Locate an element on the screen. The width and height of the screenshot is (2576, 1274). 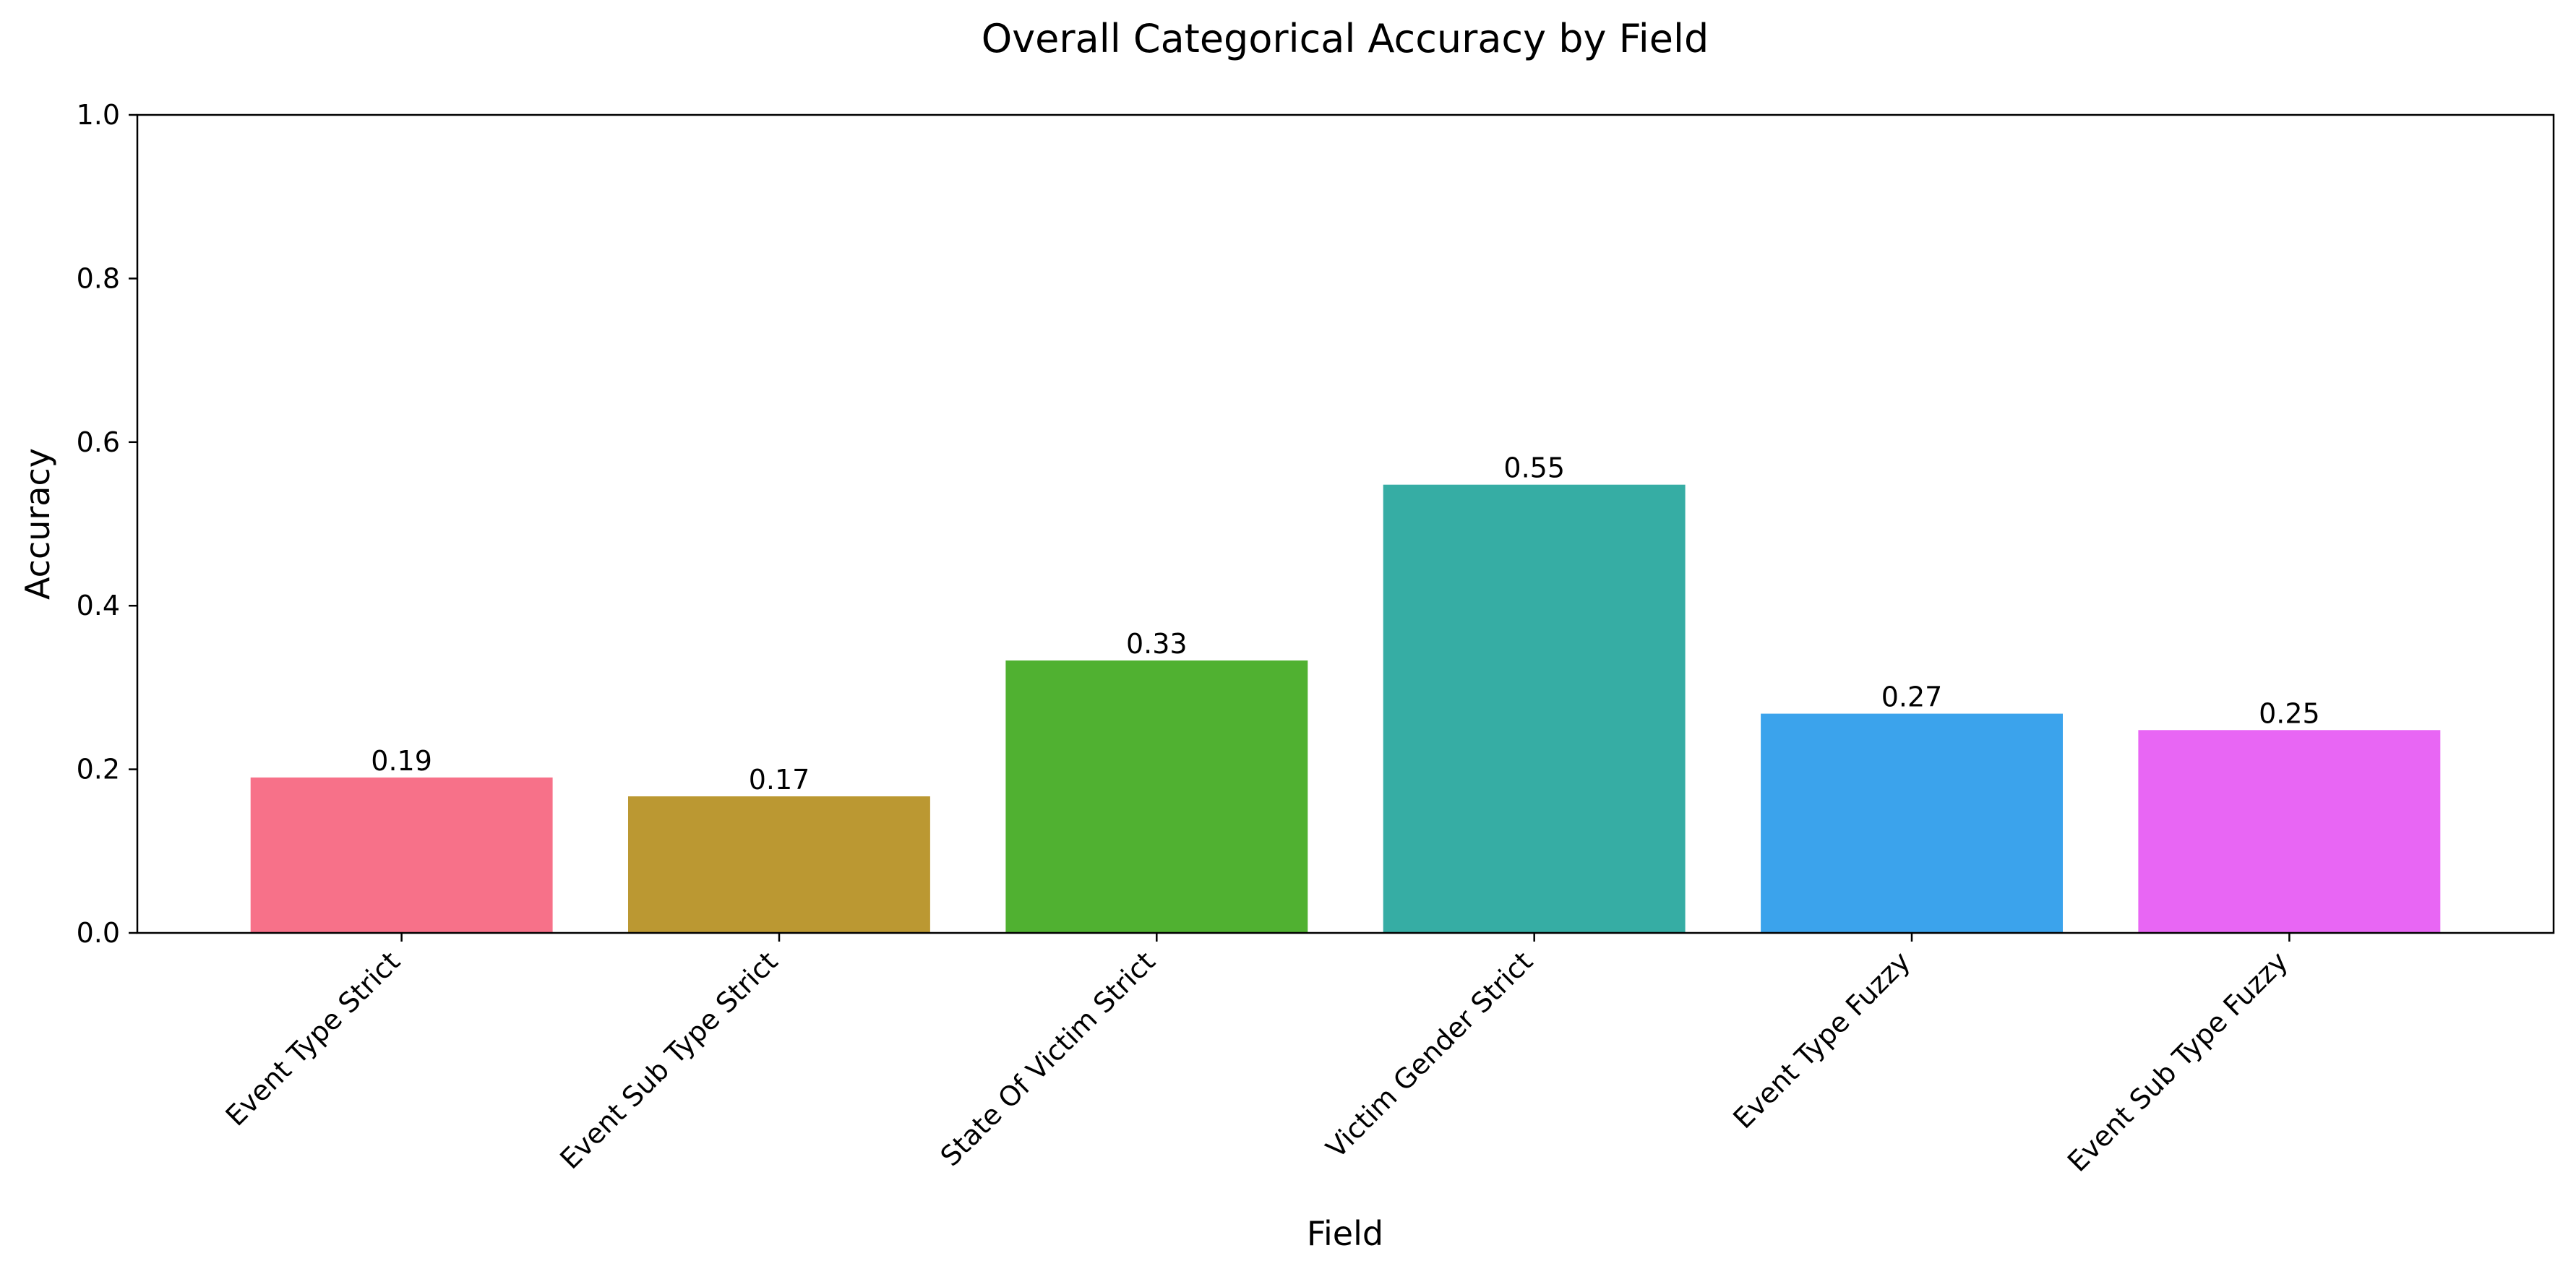
y-tick-label-5: 1.0 is located at coordinates (99, 115).